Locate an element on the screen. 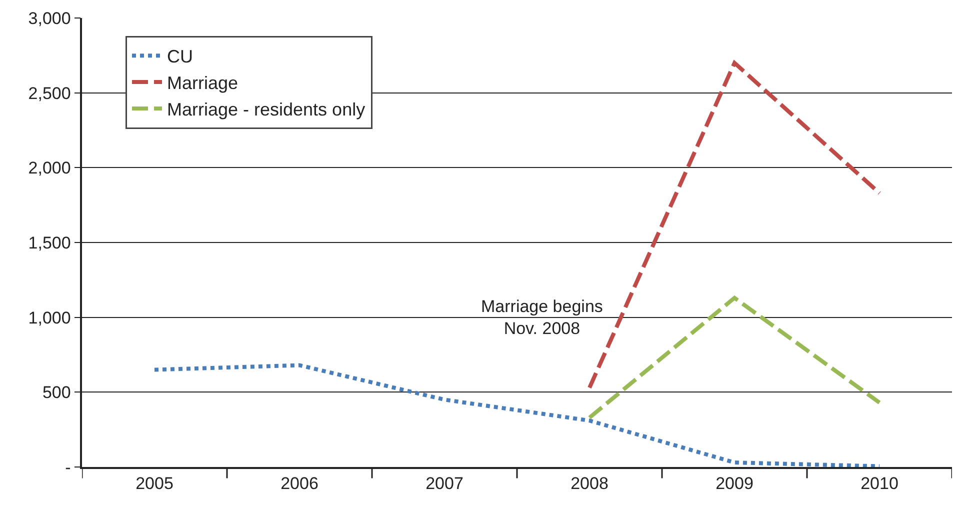  y-tick-label: 2,500 is located at coordinates (49, 93).